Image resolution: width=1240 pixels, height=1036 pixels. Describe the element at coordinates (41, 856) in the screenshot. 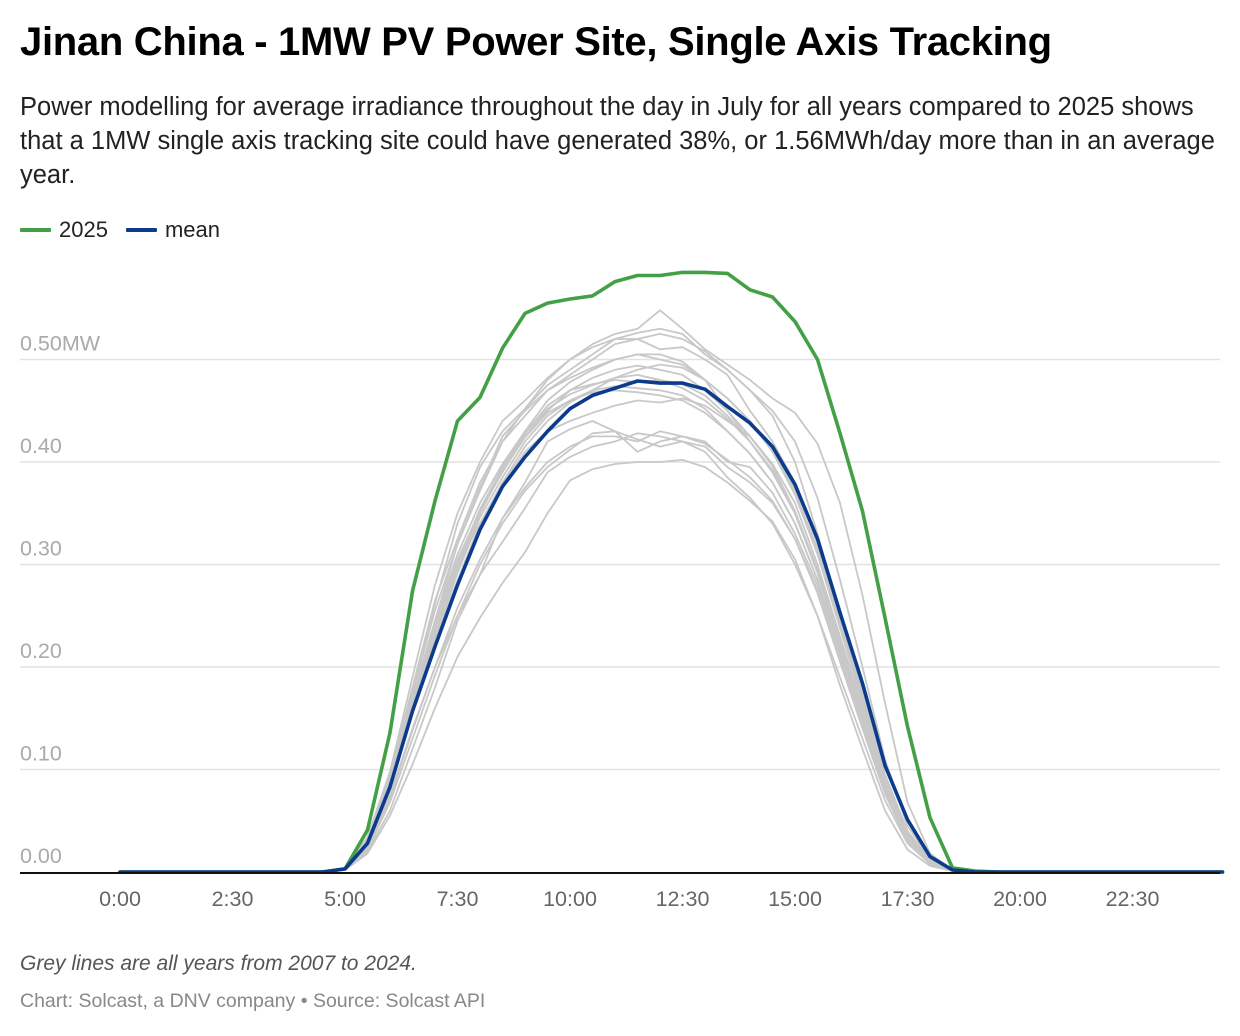

I see `y-tick-label: 0.00` at that location.